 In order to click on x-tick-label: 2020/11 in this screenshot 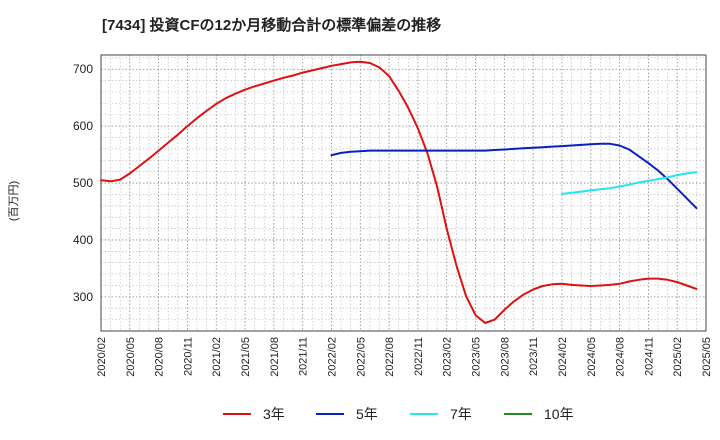, I will do `click(188, 356)`.